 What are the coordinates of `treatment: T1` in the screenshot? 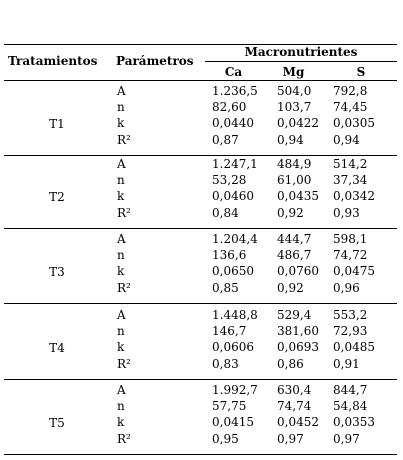 It's located at (57, 124).